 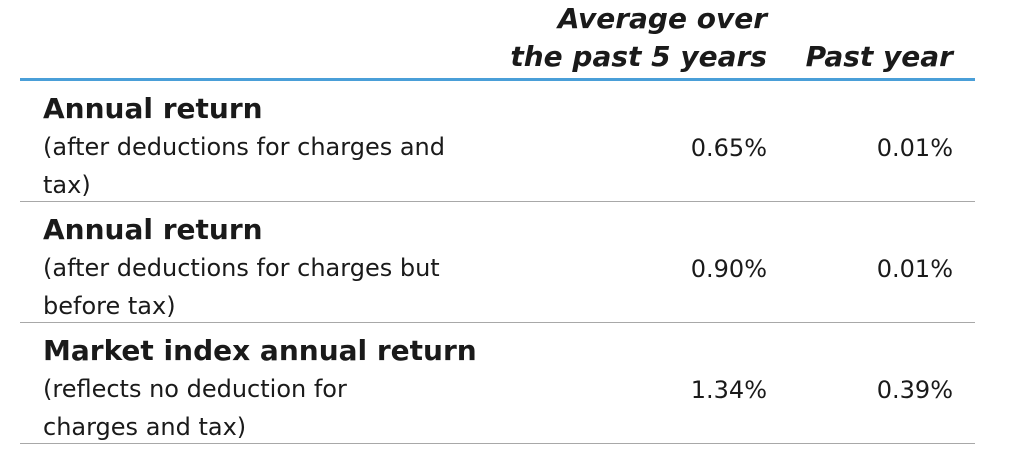 I want to click on average-value: 0.65%, so click(x=728, y=148).